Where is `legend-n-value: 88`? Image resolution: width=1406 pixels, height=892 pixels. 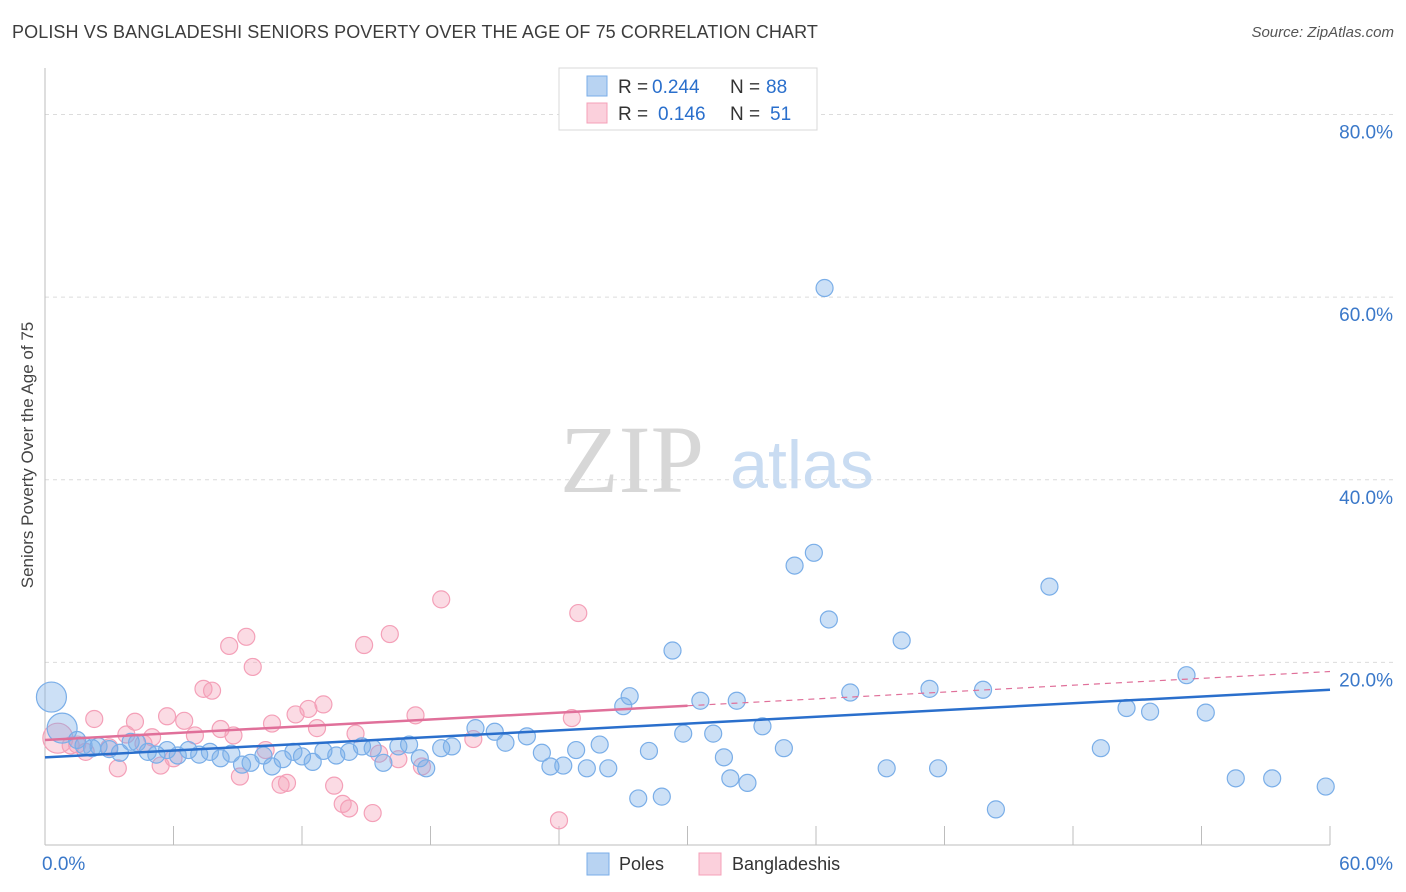
legend-n-value: 88 is located at coordinates (776, 87).